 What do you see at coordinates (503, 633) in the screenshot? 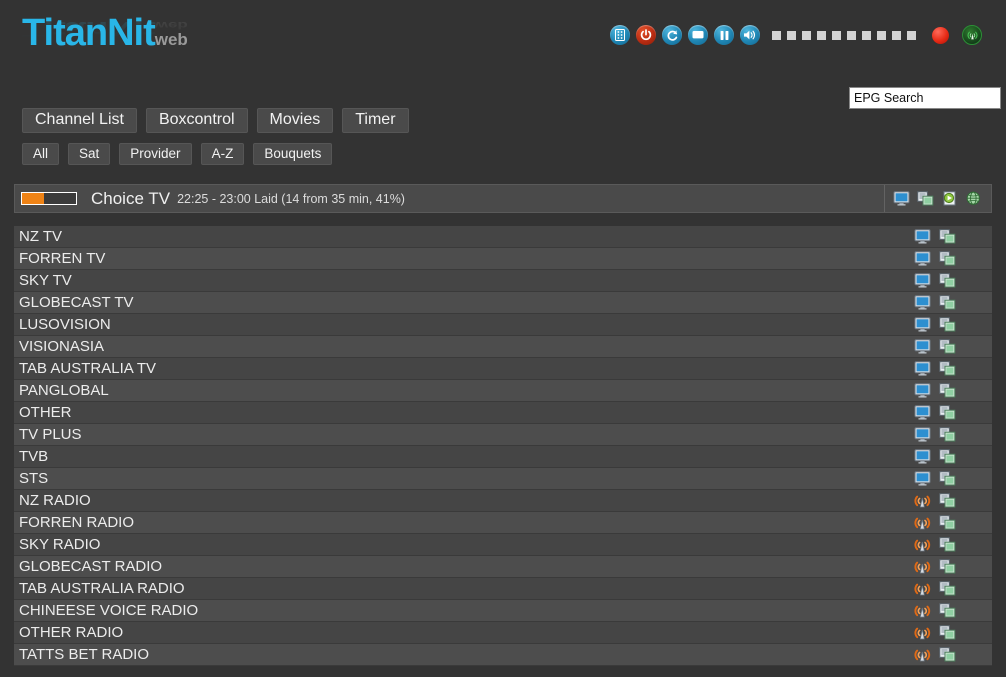
I see `list-item: OTHER RADIO` at bounding box center [503, 633].